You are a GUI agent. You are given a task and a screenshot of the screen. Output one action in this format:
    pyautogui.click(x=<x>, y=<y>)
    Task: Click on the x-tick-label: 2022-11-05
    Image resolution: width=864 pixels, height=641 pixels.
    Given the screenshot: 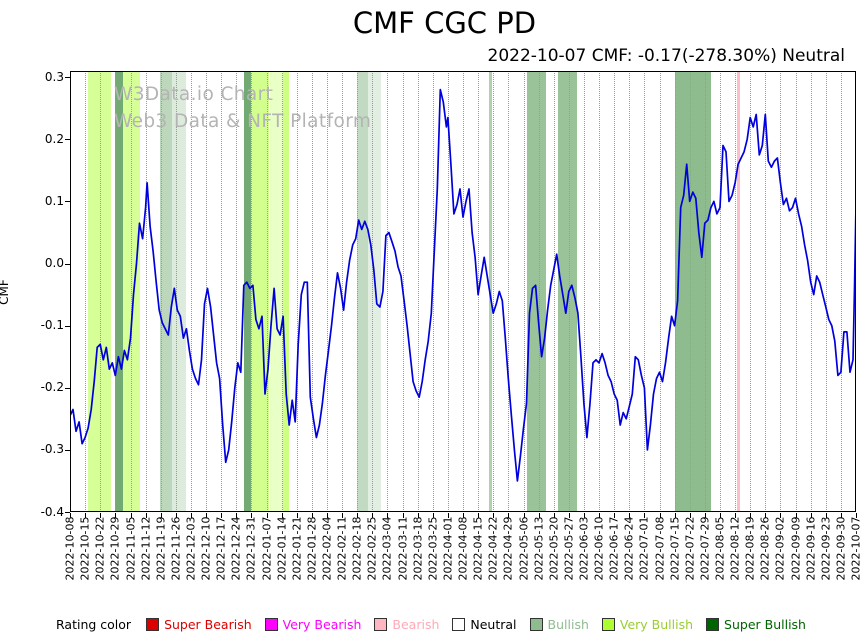 What is the action you would take?
    pyautogui.click(x=130, y=548)
    